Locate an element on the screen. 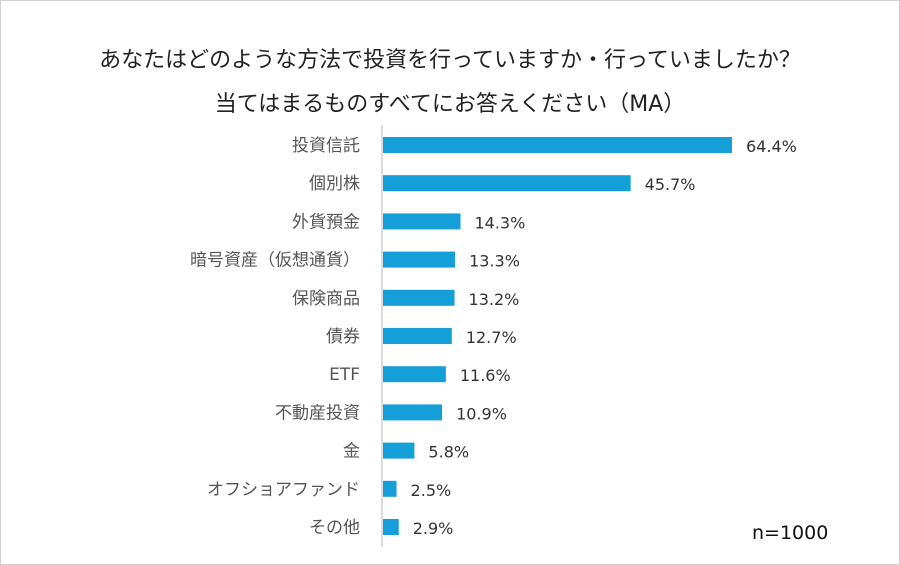 Image resolution: width=900 pixels, height=565 pixels. data-label: 13.3% is located at coordinates (494, 261).